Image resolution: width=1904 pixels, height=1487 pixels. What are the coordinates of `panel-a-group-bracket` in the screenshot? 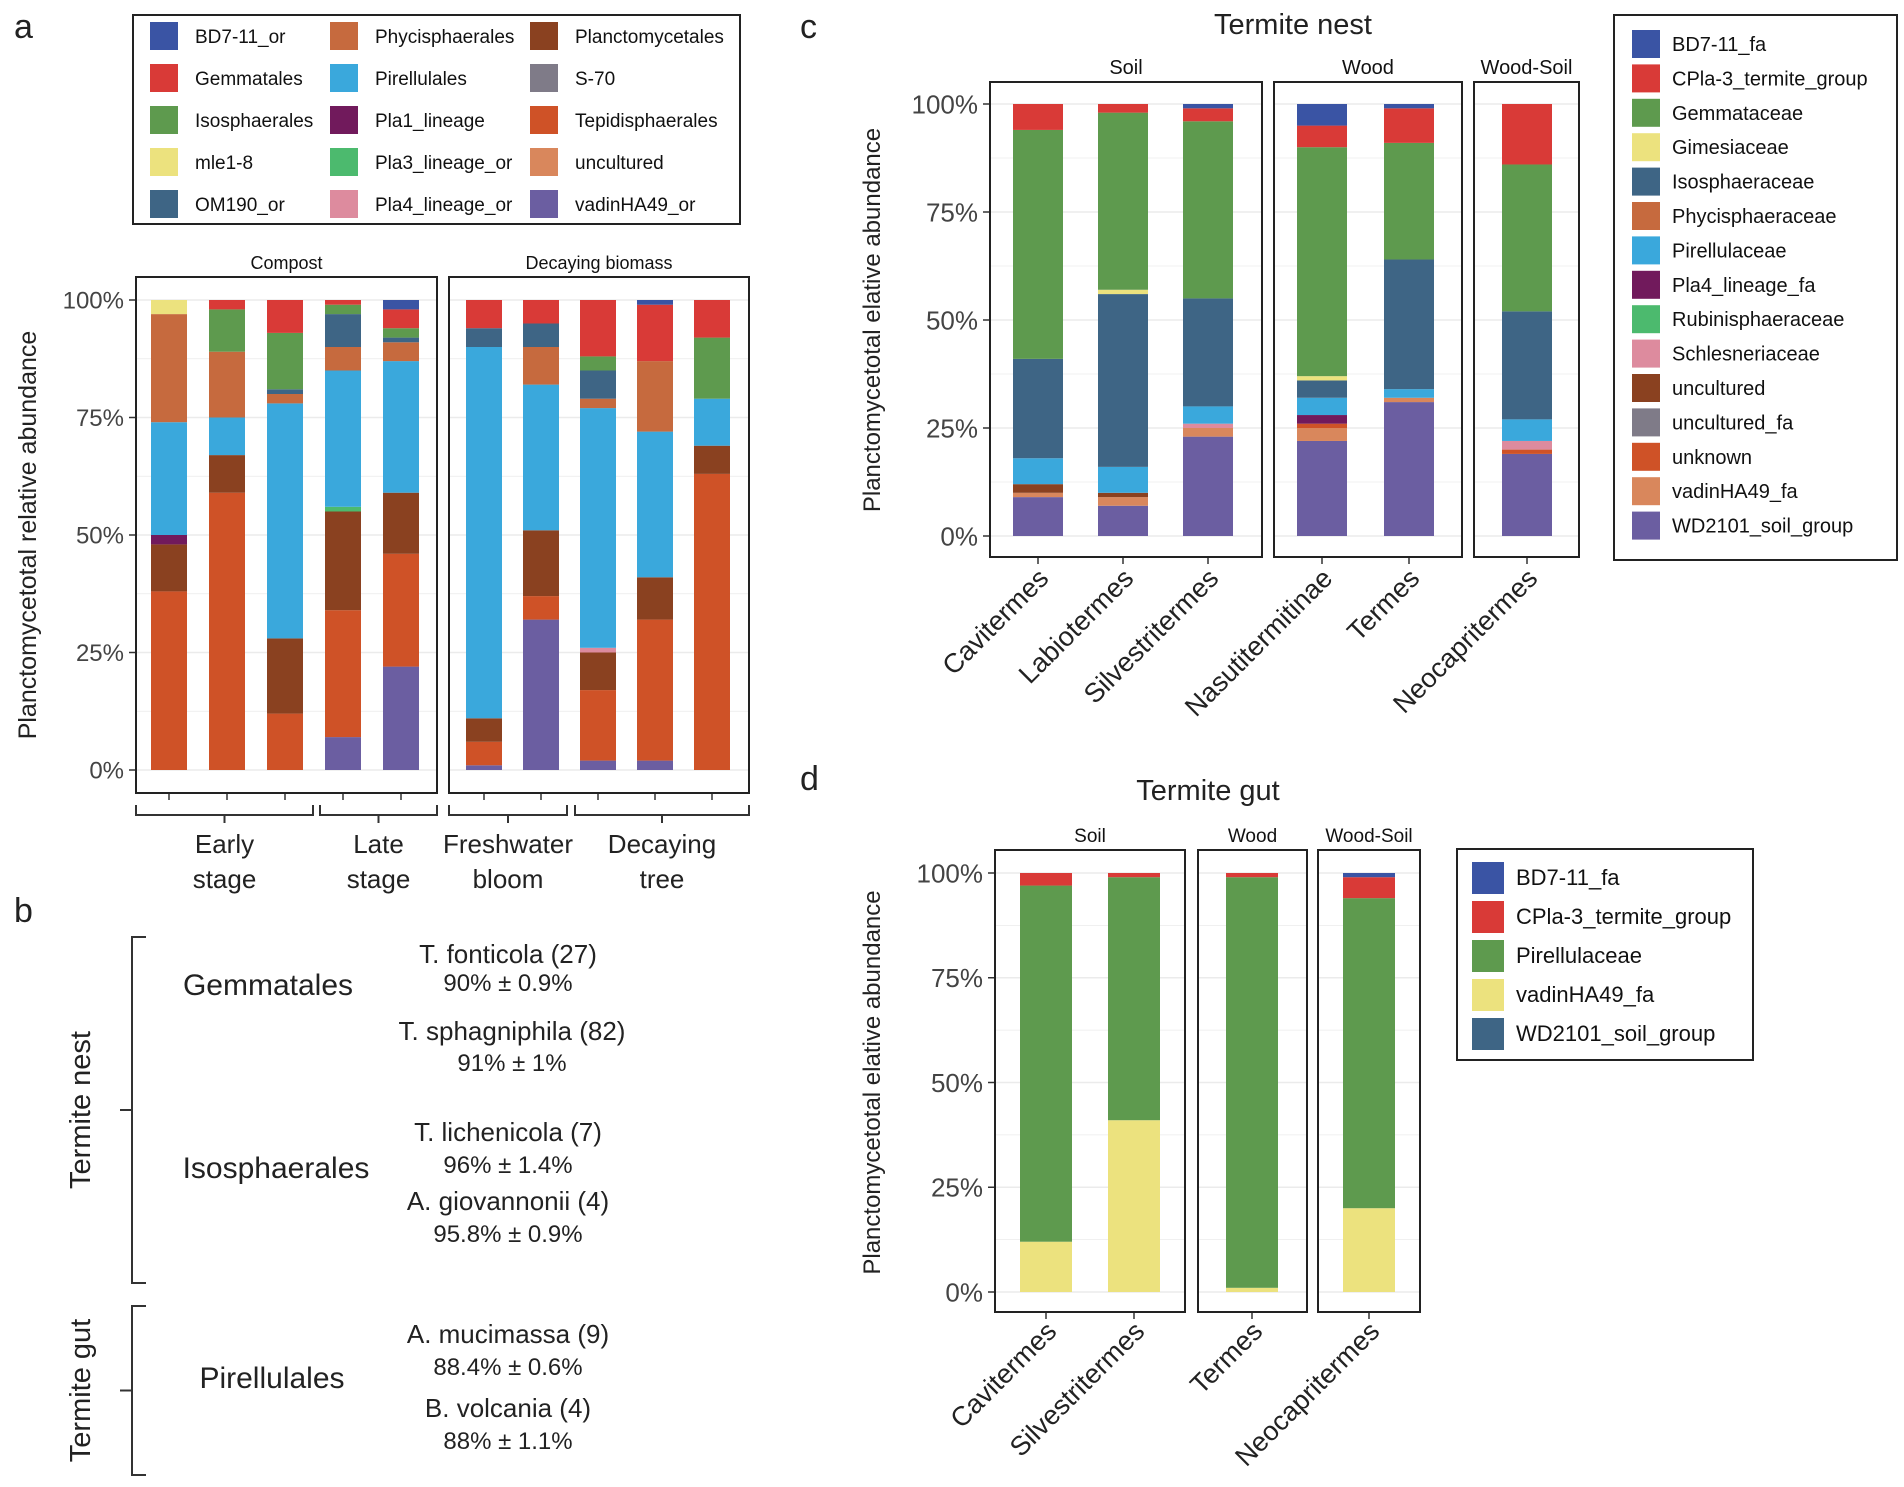 It's located at (224, 810).